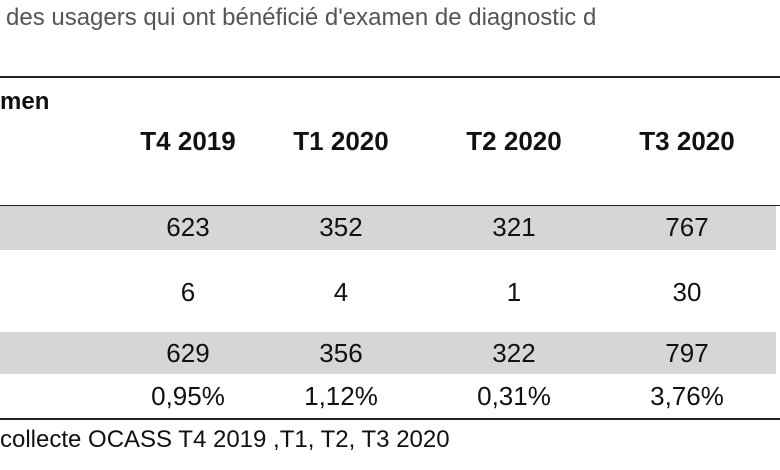 The height and width of the screenshot is (470, 780). I want to click on header-row-label: men, so click(25, 101).